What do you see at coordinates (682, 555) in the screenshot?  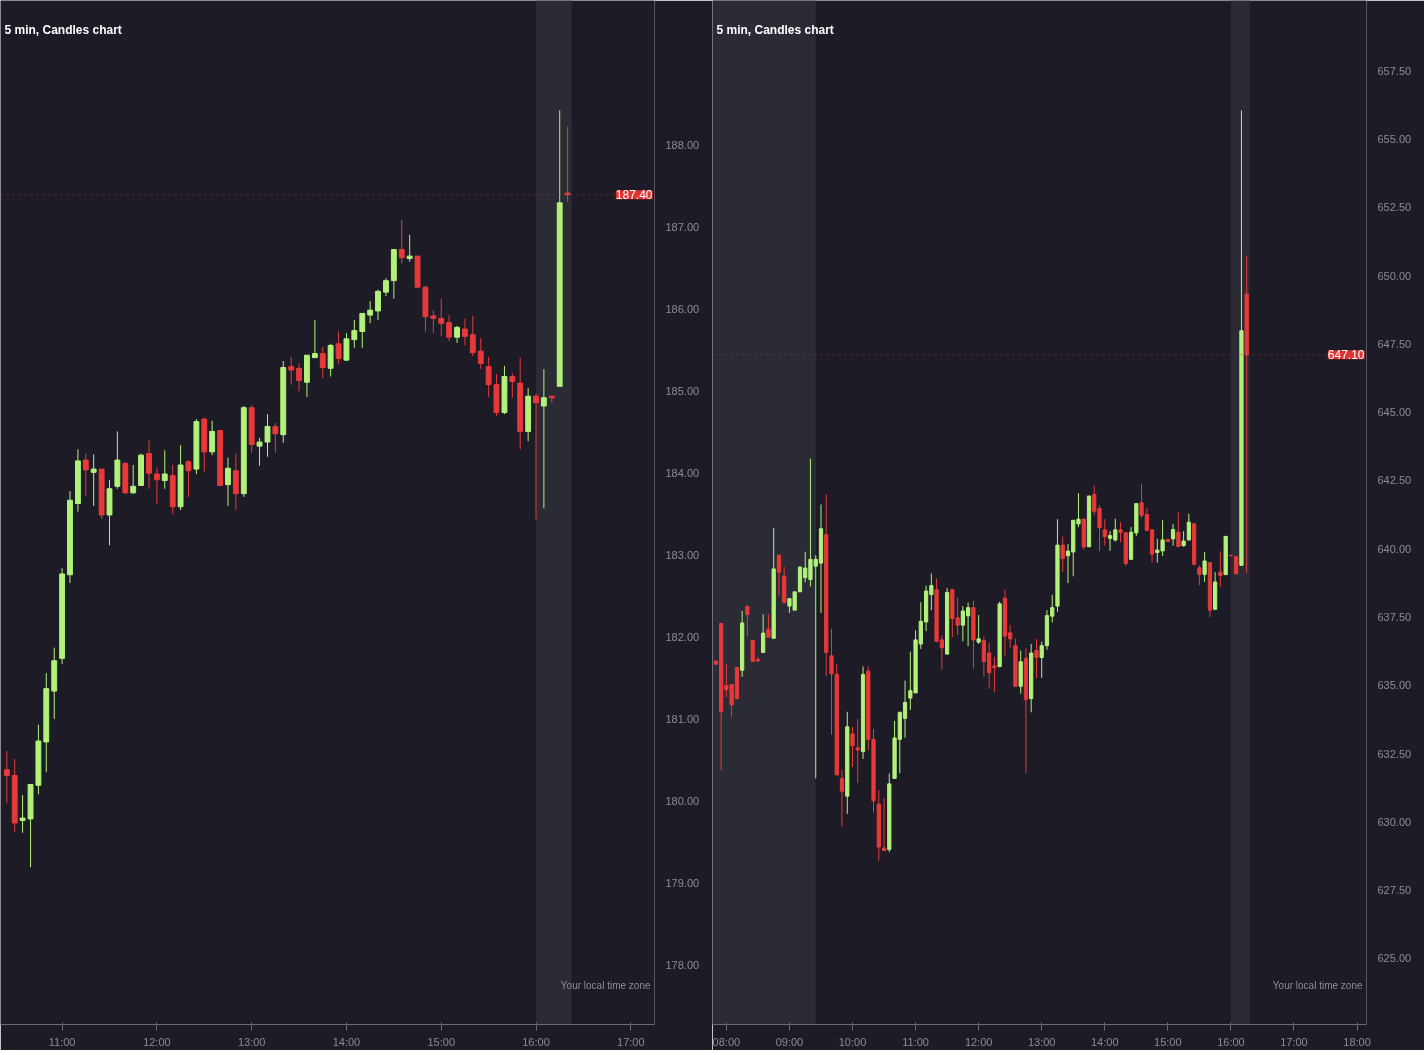 I see `y-tick-label: 183.00` at bounding box center [682, 555].